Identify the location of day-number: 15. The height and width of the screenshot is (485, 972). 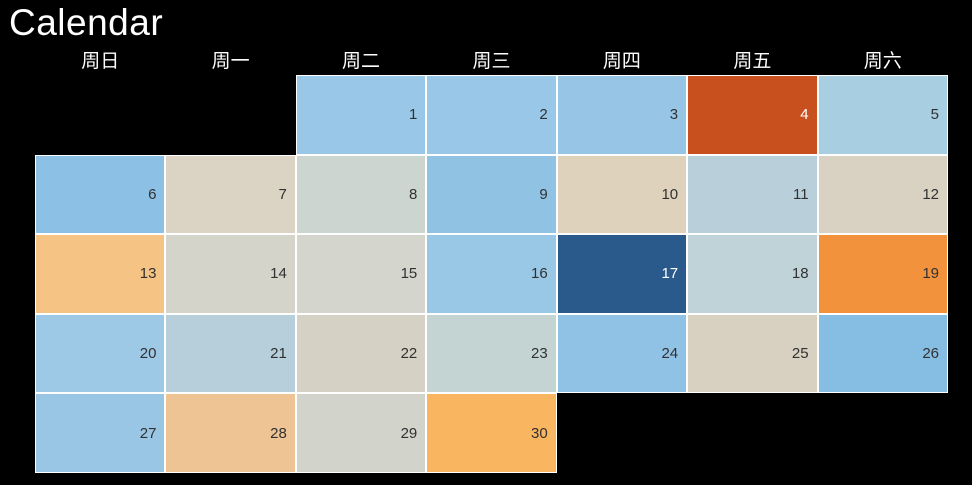
(409, 274).